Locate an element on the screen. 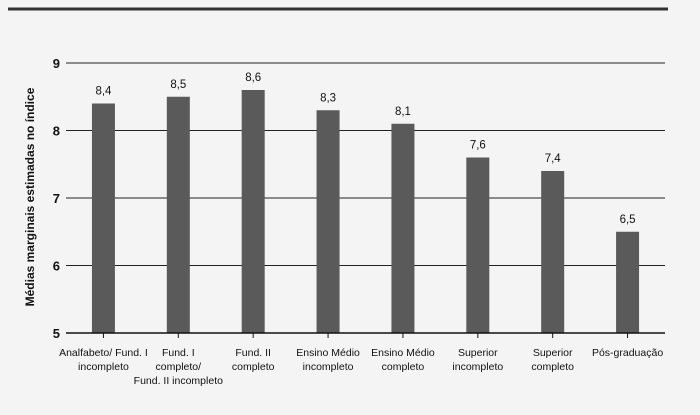 This screenshot has height=415, width=700. x-tick-label: Analfabeto/ Fund. I is located at coordinates (103, 353).